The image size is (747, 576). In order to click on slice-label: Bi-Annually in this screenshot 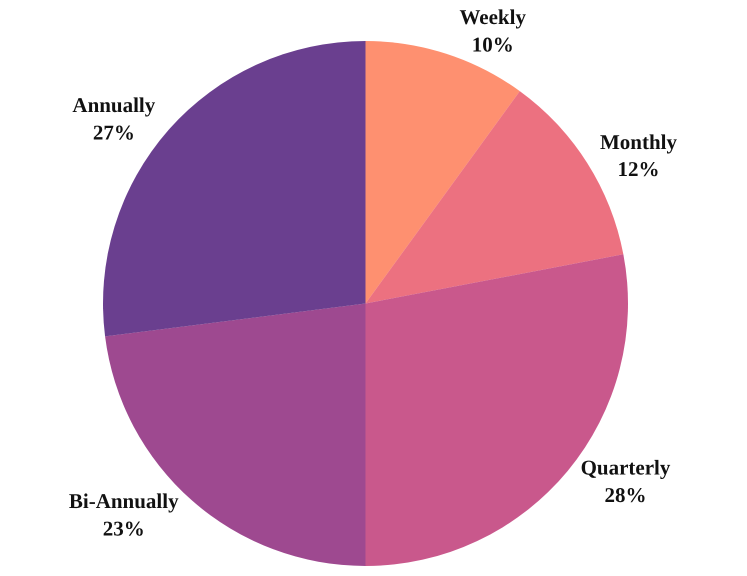, I will do `click(124, 501)`.